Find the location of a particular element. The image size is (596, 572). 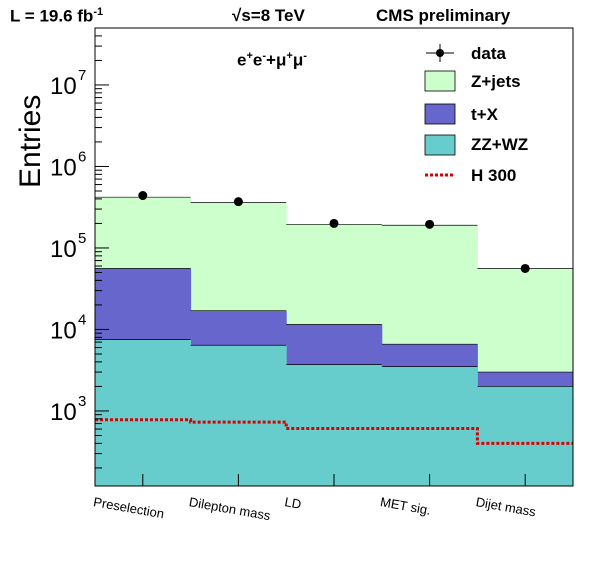

legend-label-signal: H 300 is located at coordinates (493, 175).